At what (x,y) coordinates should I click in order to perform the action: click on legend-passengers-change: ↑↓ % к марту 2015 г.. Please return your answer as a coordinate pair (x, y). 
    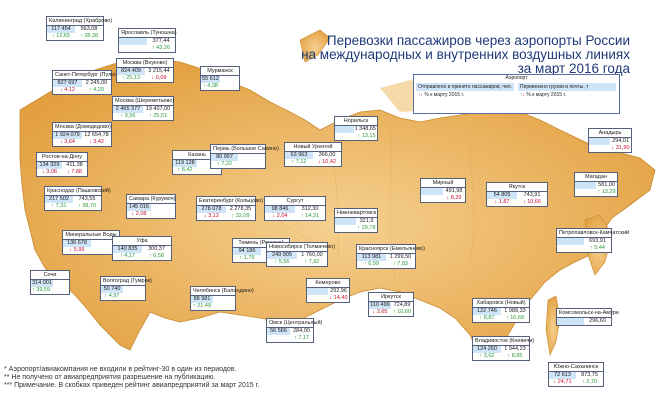
    Looking at the image, I should click on (465, 95).